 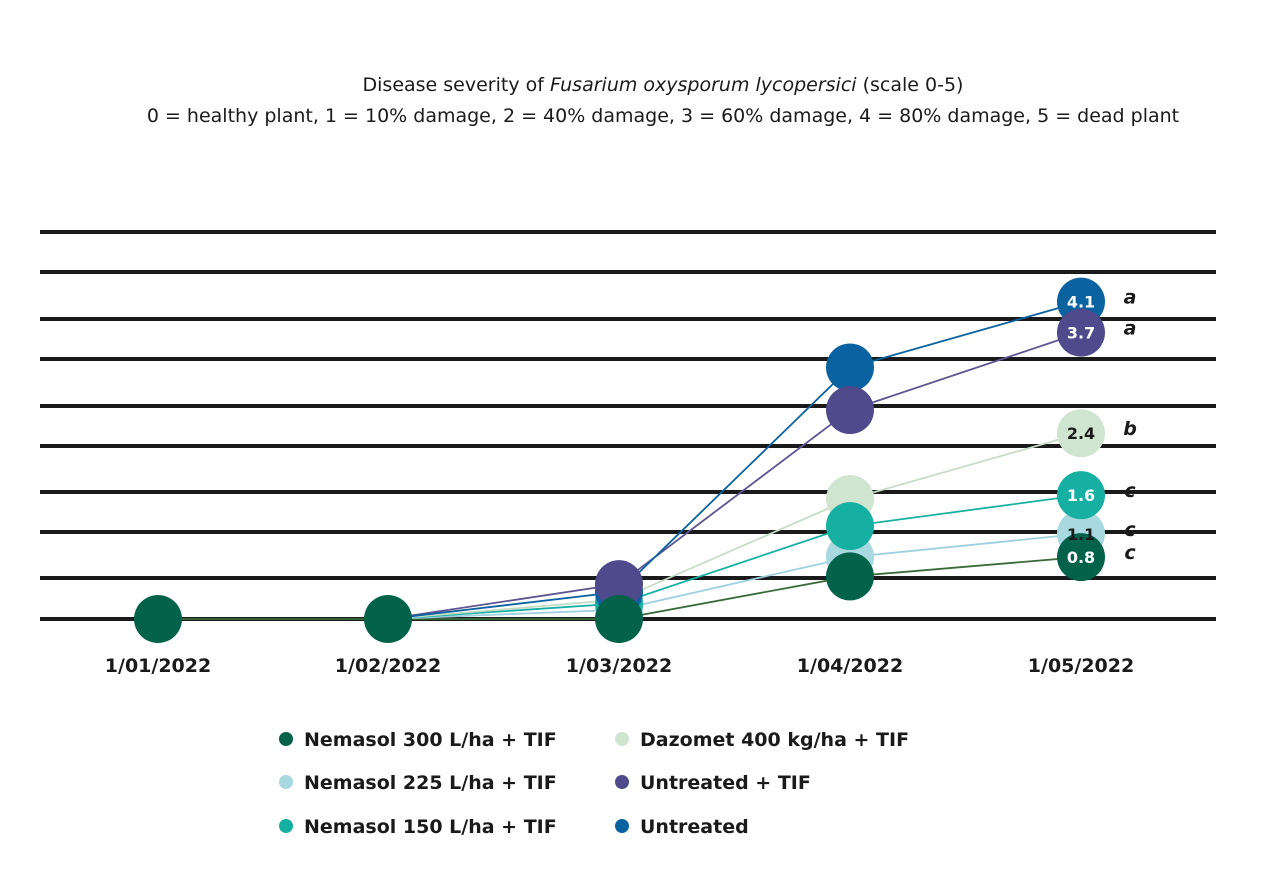 I want to click on legend-label: Untreated + TIF, so click(x=725, y=783).